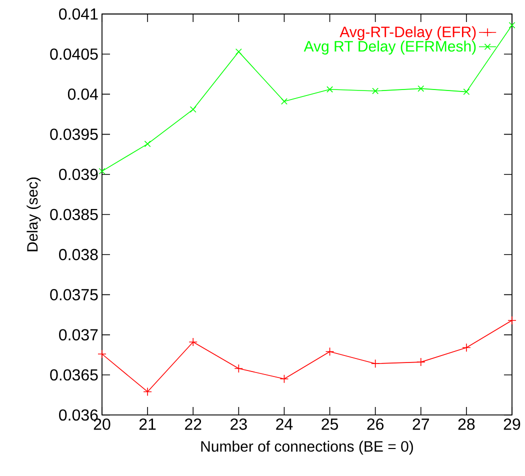  Describe the element at coordinates (420, 424) in the screenshot. I see `x-tick-label: 27` at that location.